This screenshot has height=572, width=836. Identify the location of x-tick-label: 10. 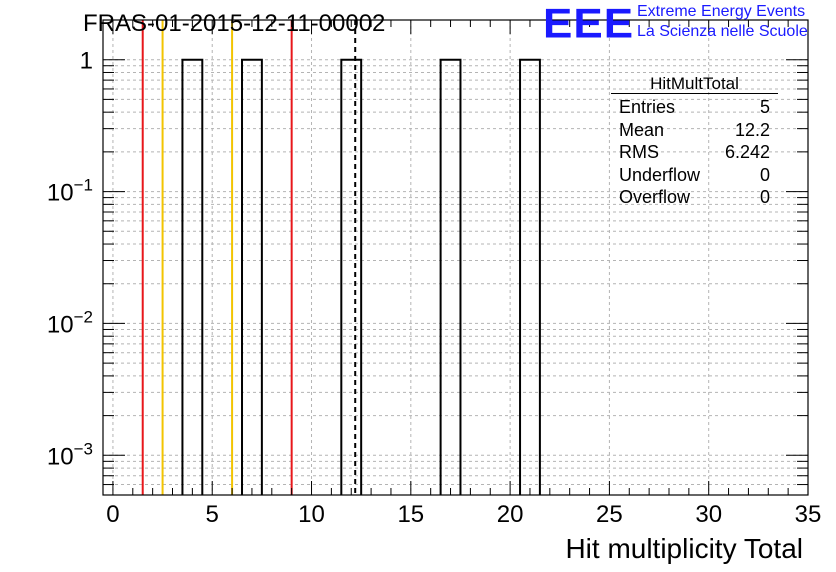
(311, 514).